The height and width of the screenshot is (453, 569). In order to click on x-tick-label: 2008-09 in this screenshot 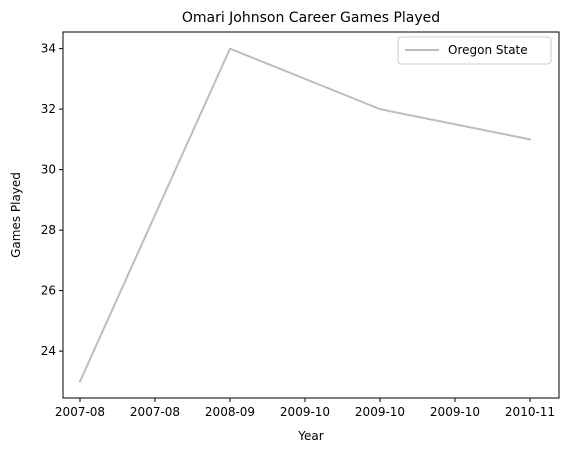, I will do `click(230, 412)`.